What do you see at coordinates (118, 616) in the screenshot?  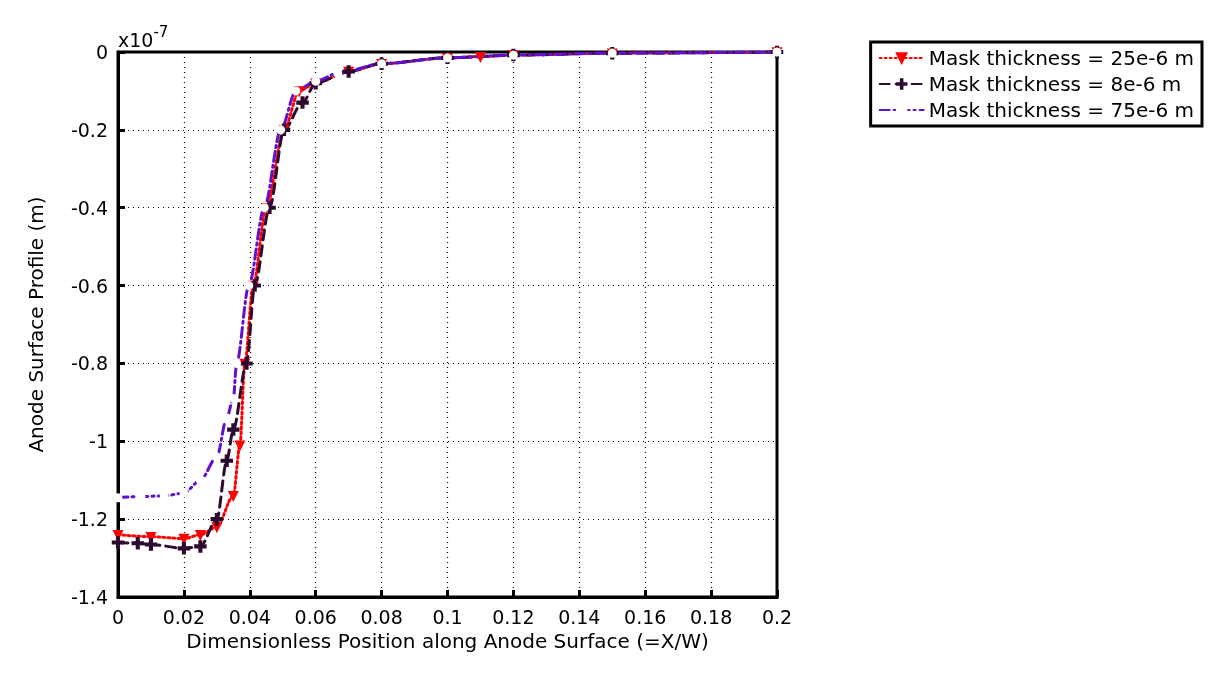 I see `x-tick-label: 0` at bounding box center [118, 616].